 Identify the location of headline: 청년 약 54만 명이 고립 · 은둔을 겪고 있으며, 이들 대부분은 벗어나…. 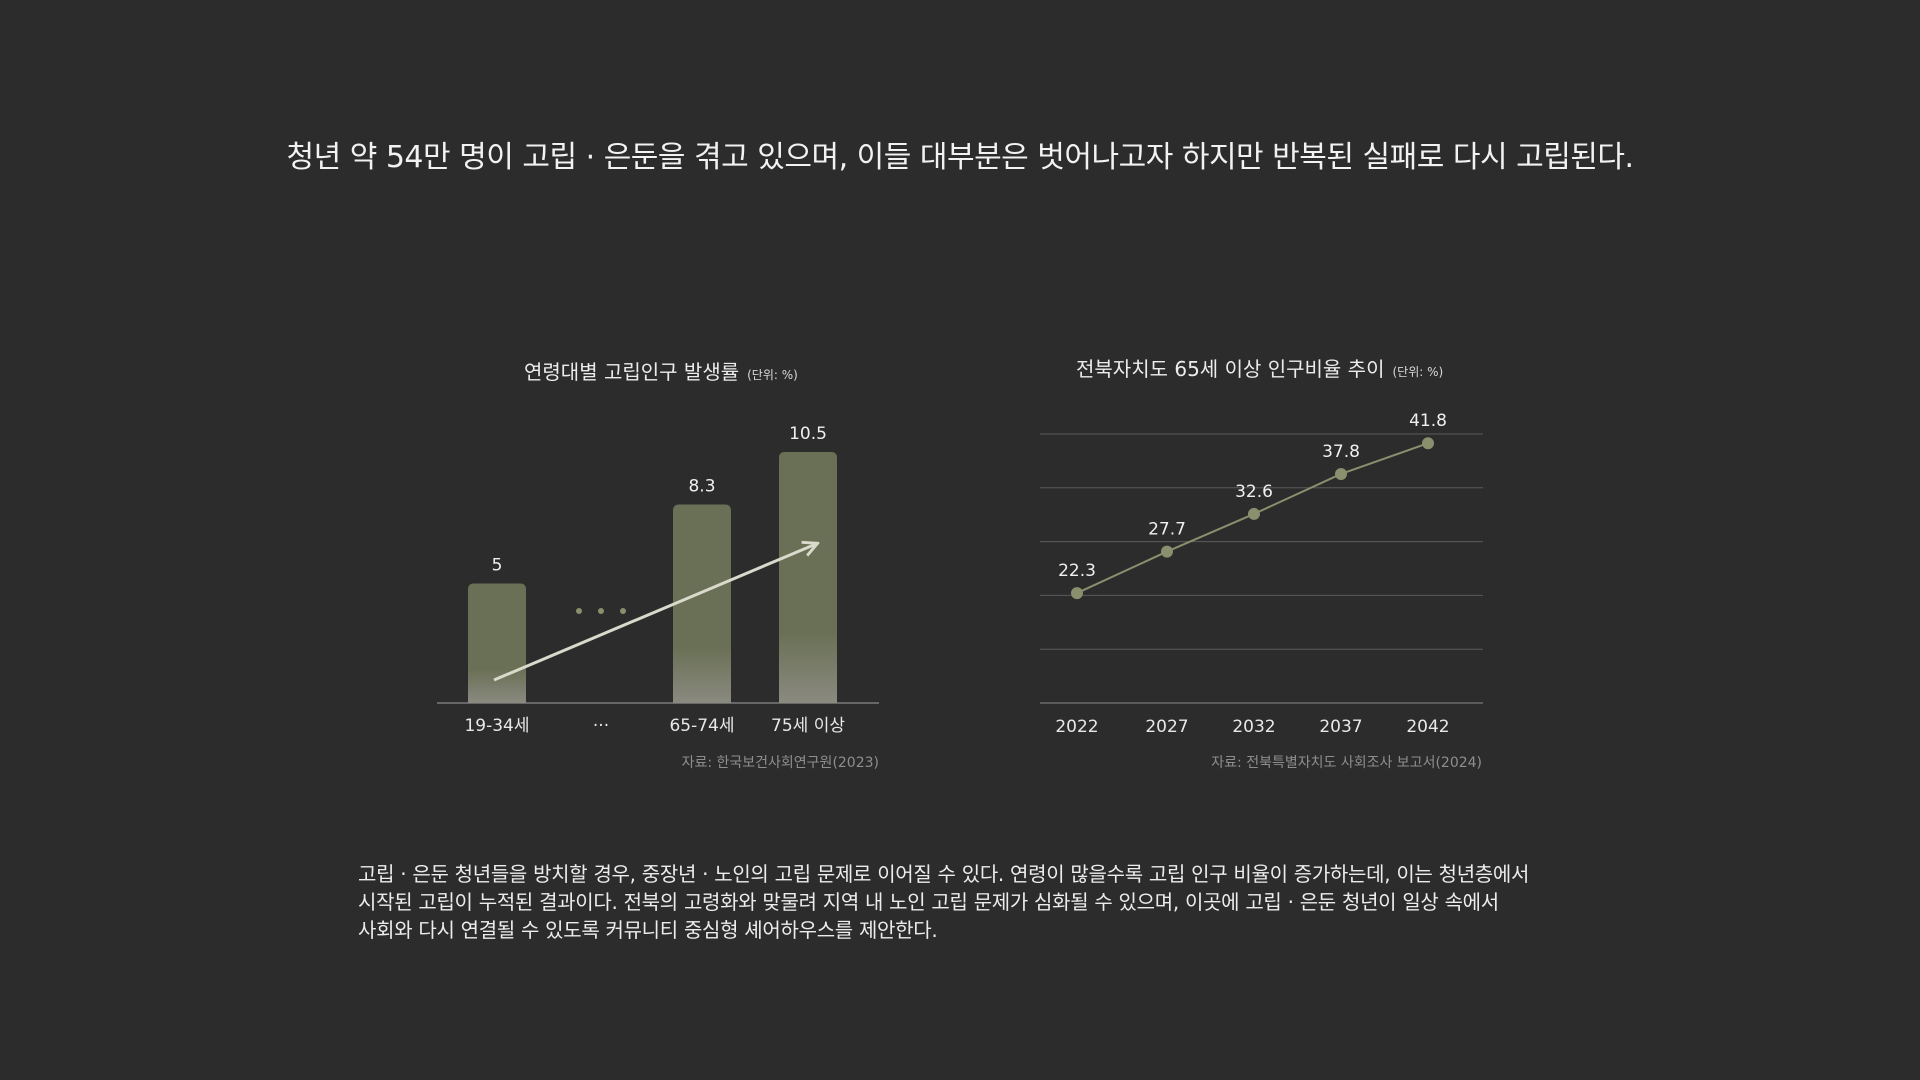
(960, 157).